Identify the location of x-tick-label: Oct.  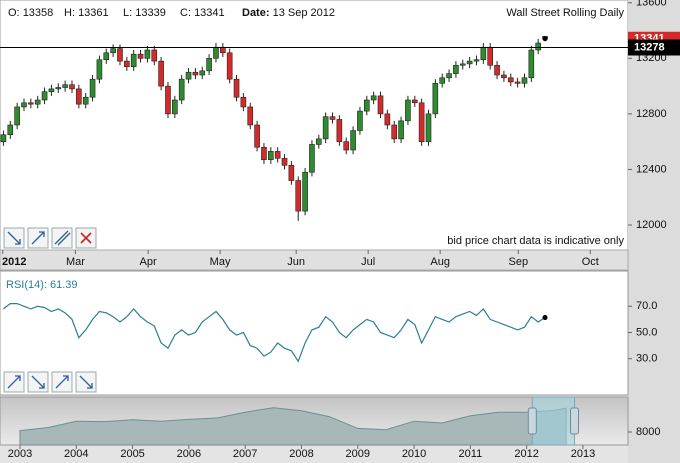
(590, 262).